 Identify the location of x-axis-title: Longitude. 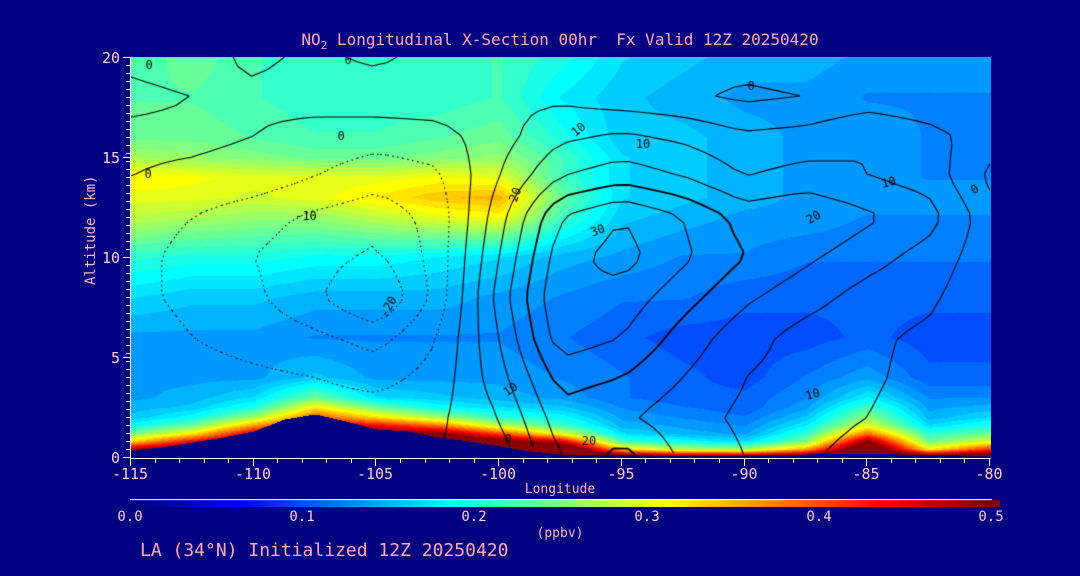
(560, 489).